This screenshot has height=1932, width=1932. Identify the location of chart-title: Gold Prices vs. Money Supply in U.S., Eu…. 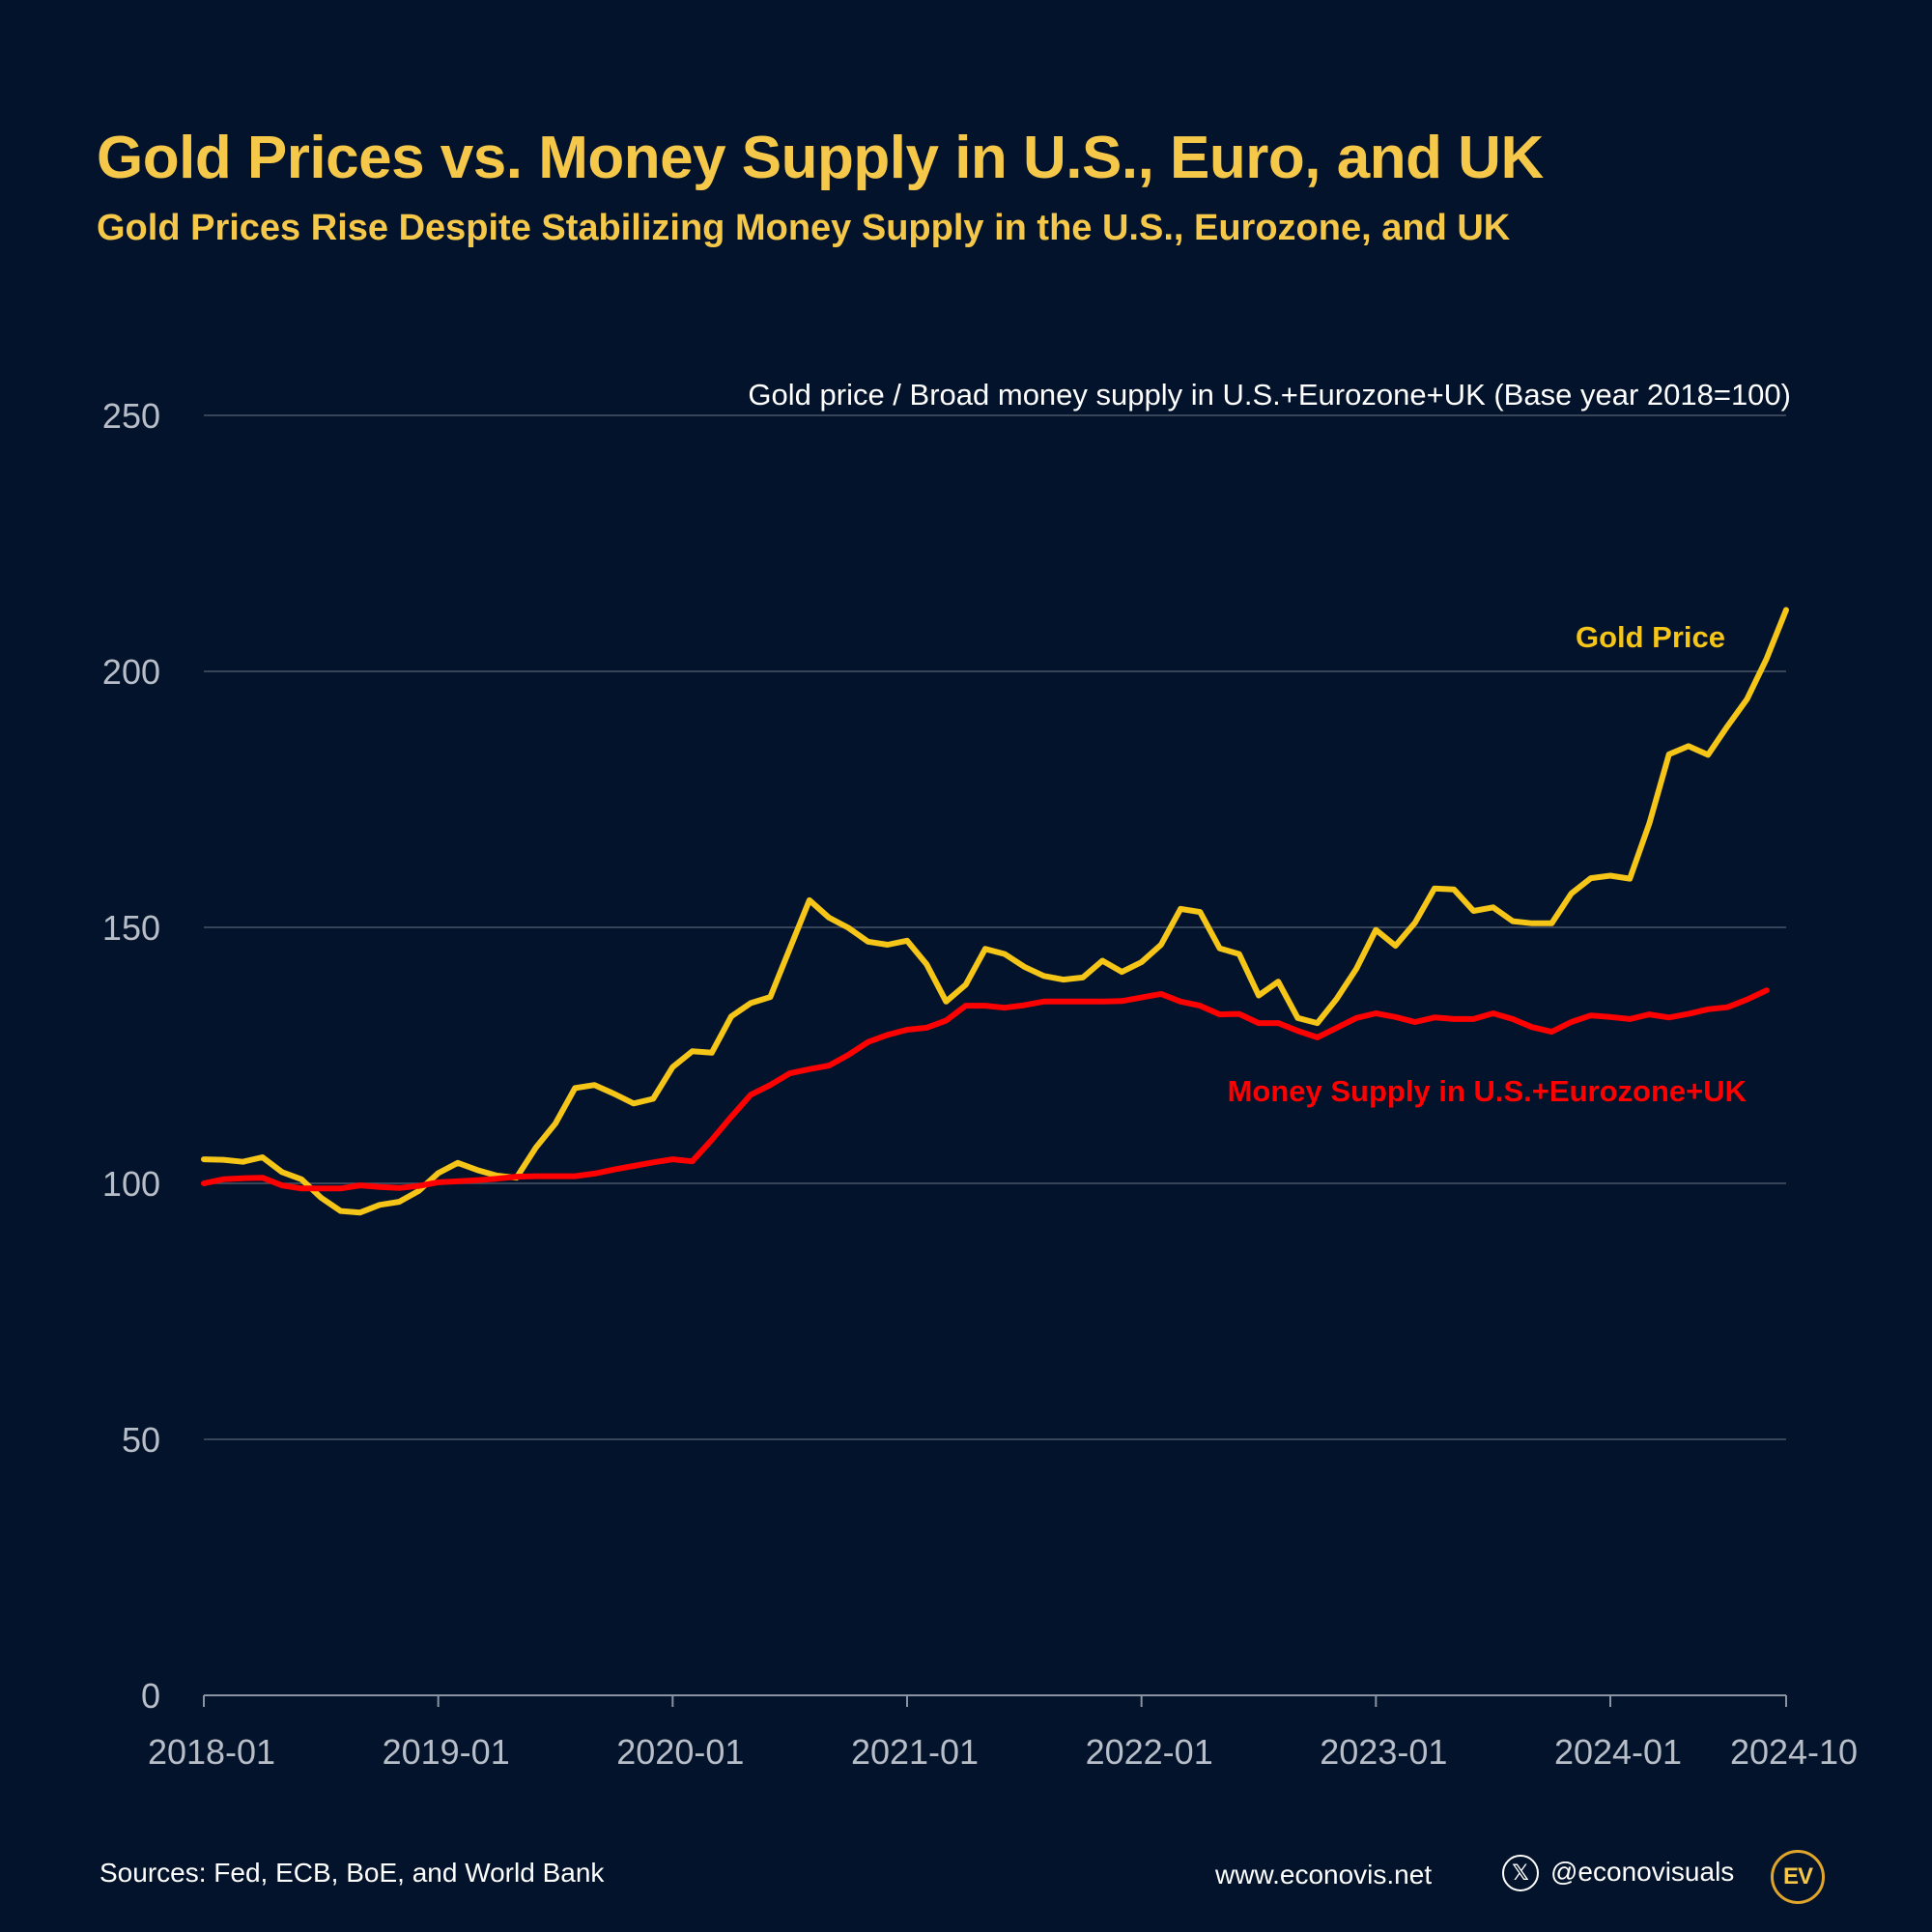
(820, 158).